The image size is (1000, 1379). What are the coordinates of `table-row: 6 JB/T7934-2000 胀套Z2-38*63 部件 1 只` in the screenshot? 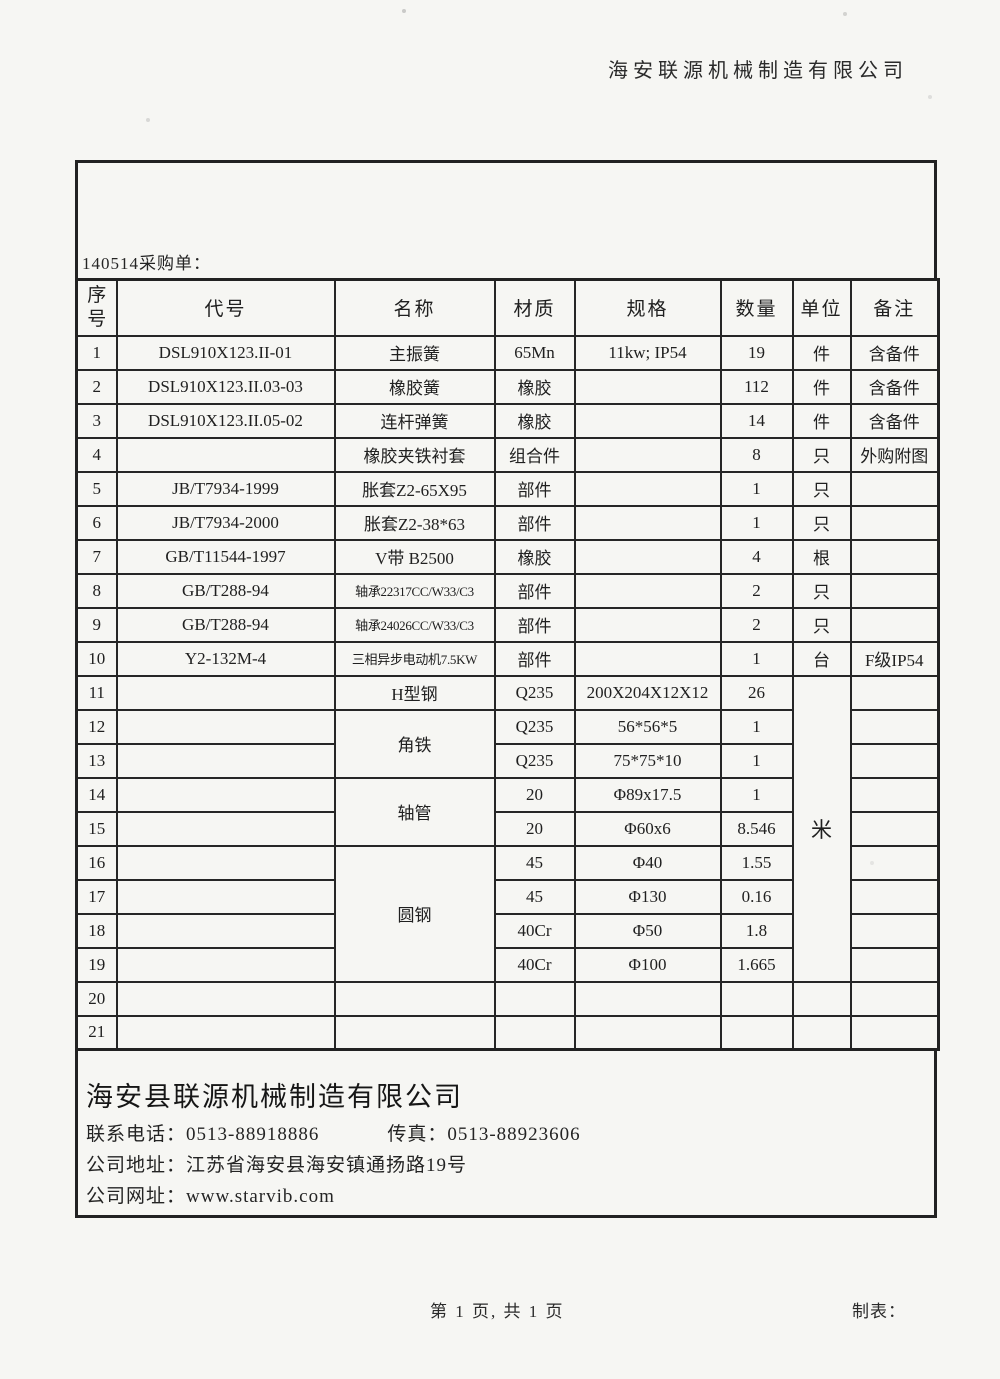 It's located at (507, 522).